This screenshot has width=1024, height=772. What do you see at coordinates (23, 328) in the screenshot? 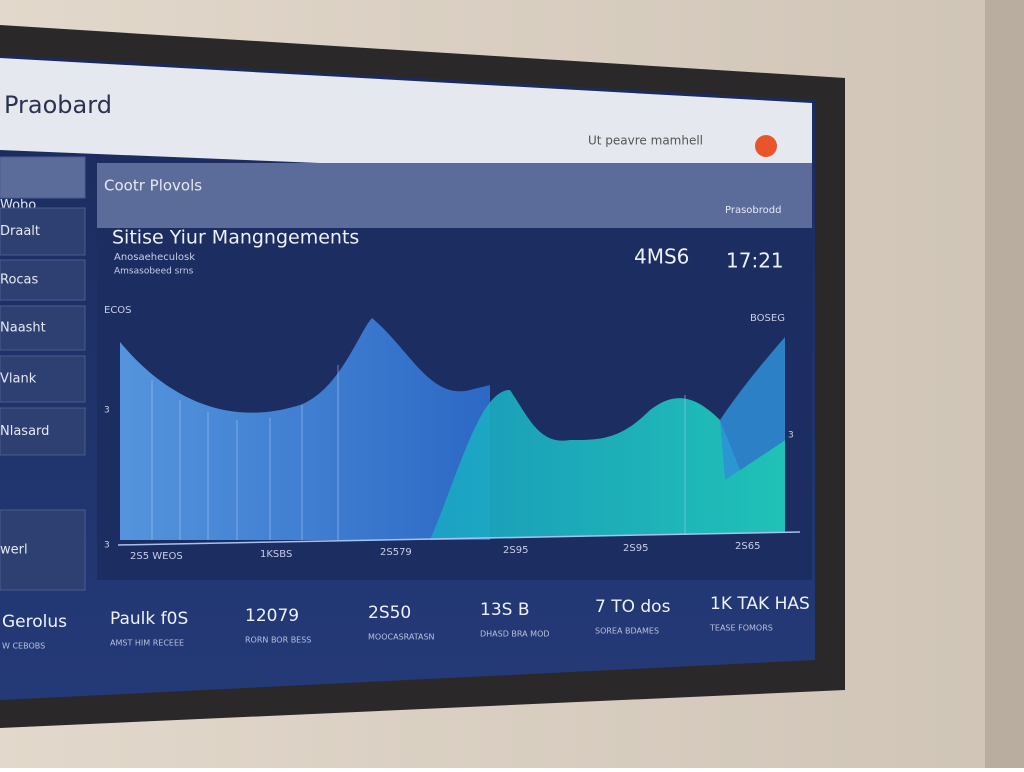
I see `sidebar-label: Naasht` at bounding box center [23, 328].